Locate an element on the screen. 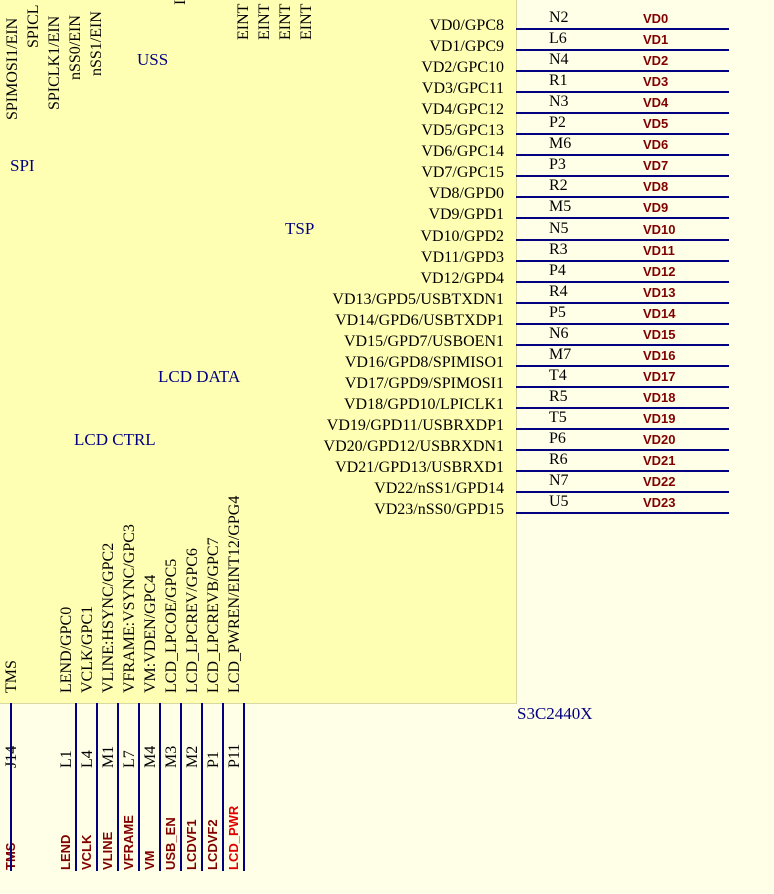  net-label-vertical: VM is located at coordinates (149, 860).